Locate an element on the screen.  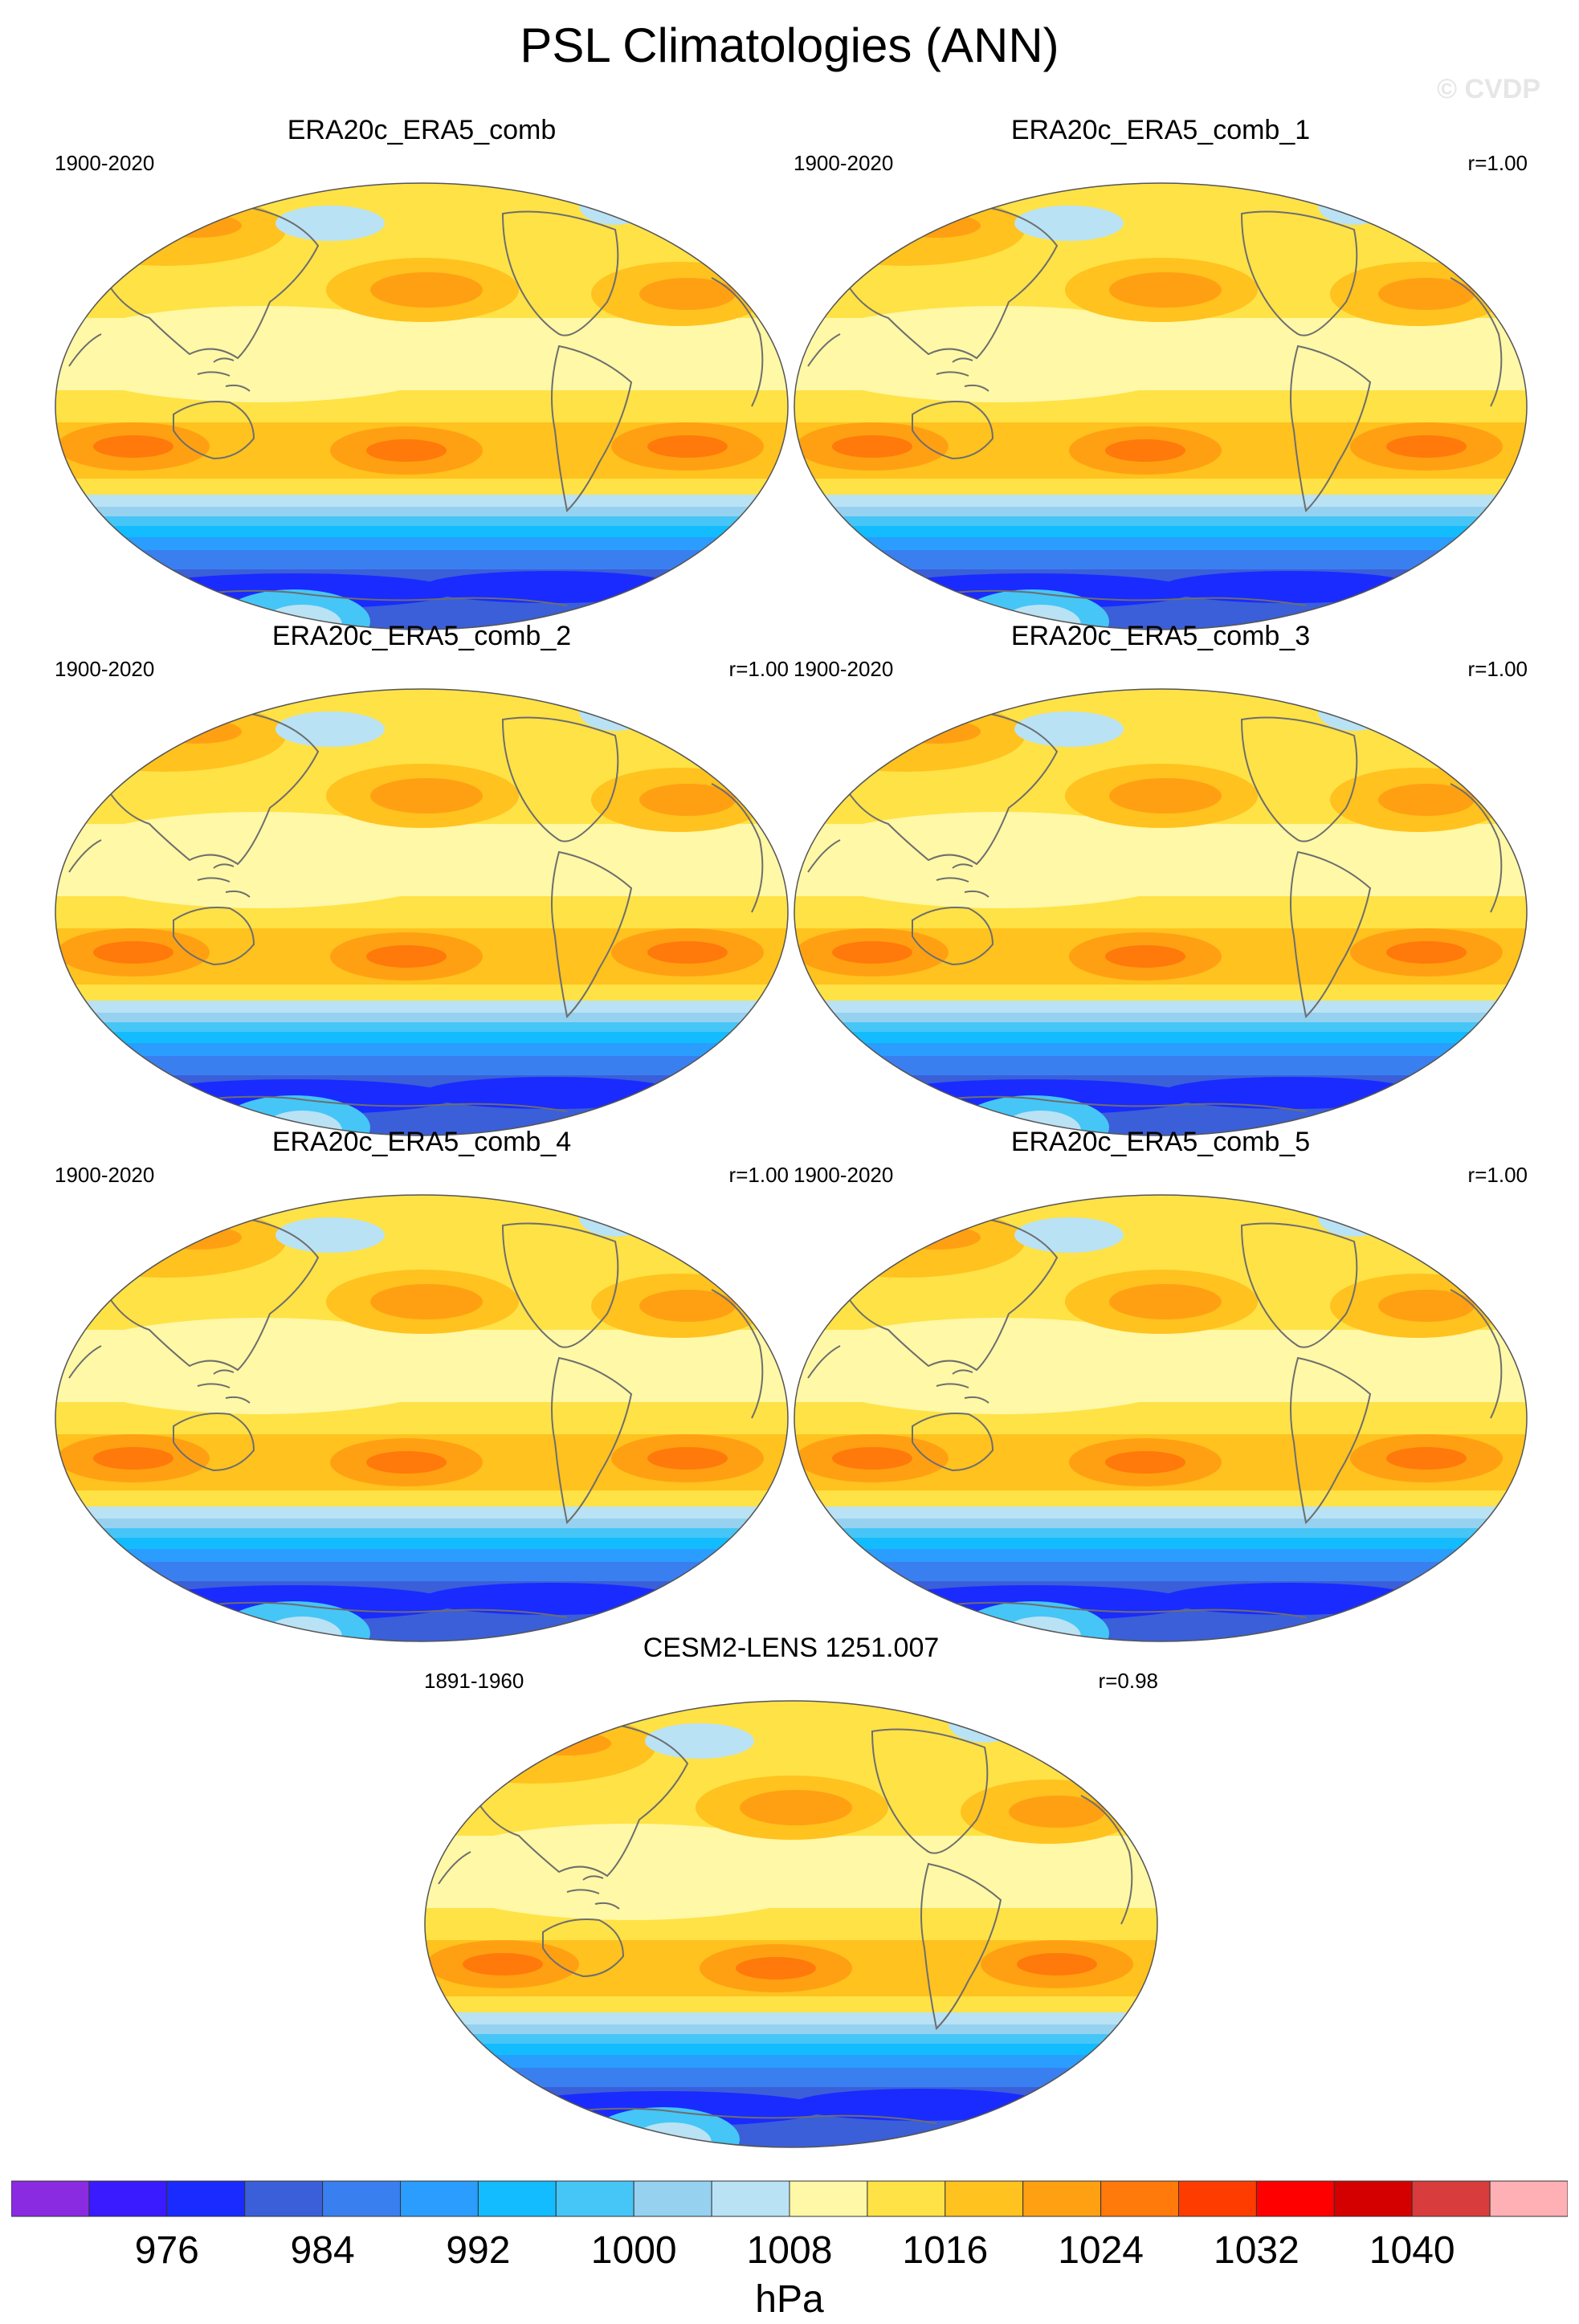
map-panel: ERA20c_ERA5_comb_3 1900-2020 r=1.00 is located at coordinates (1160, 878).